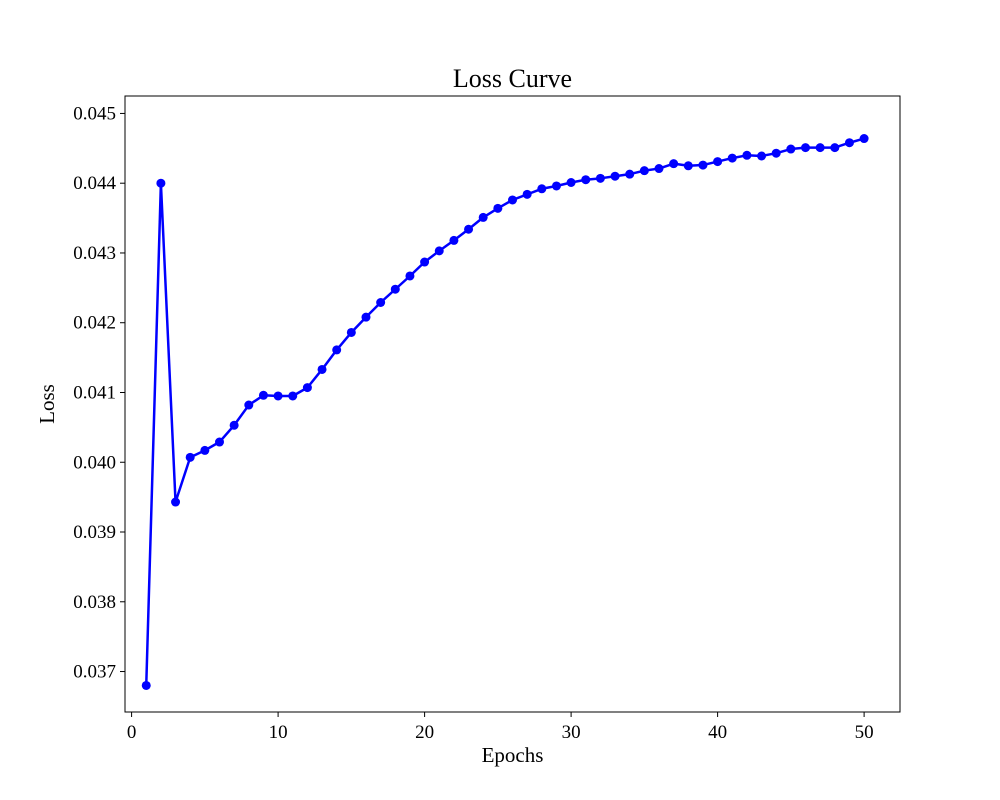 The image size is (1000, 800). Describe the element at coordinates (864, 732) in the screenshot. I see `x-tick-label: 50` at that location.